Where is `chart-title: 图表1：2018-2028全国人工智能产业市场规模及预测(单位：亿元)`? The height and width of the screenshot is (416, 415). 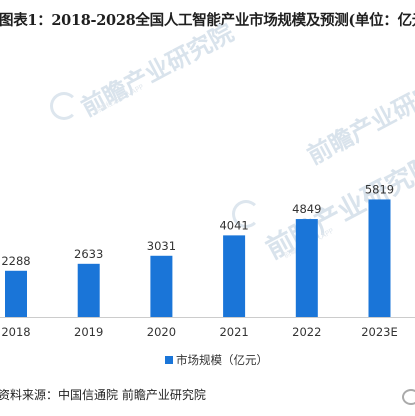 chart-title: 图表1：2018-2028全国人工智能产业市场规模及预测(单位：亿元) is located at coordinates (207, 20).